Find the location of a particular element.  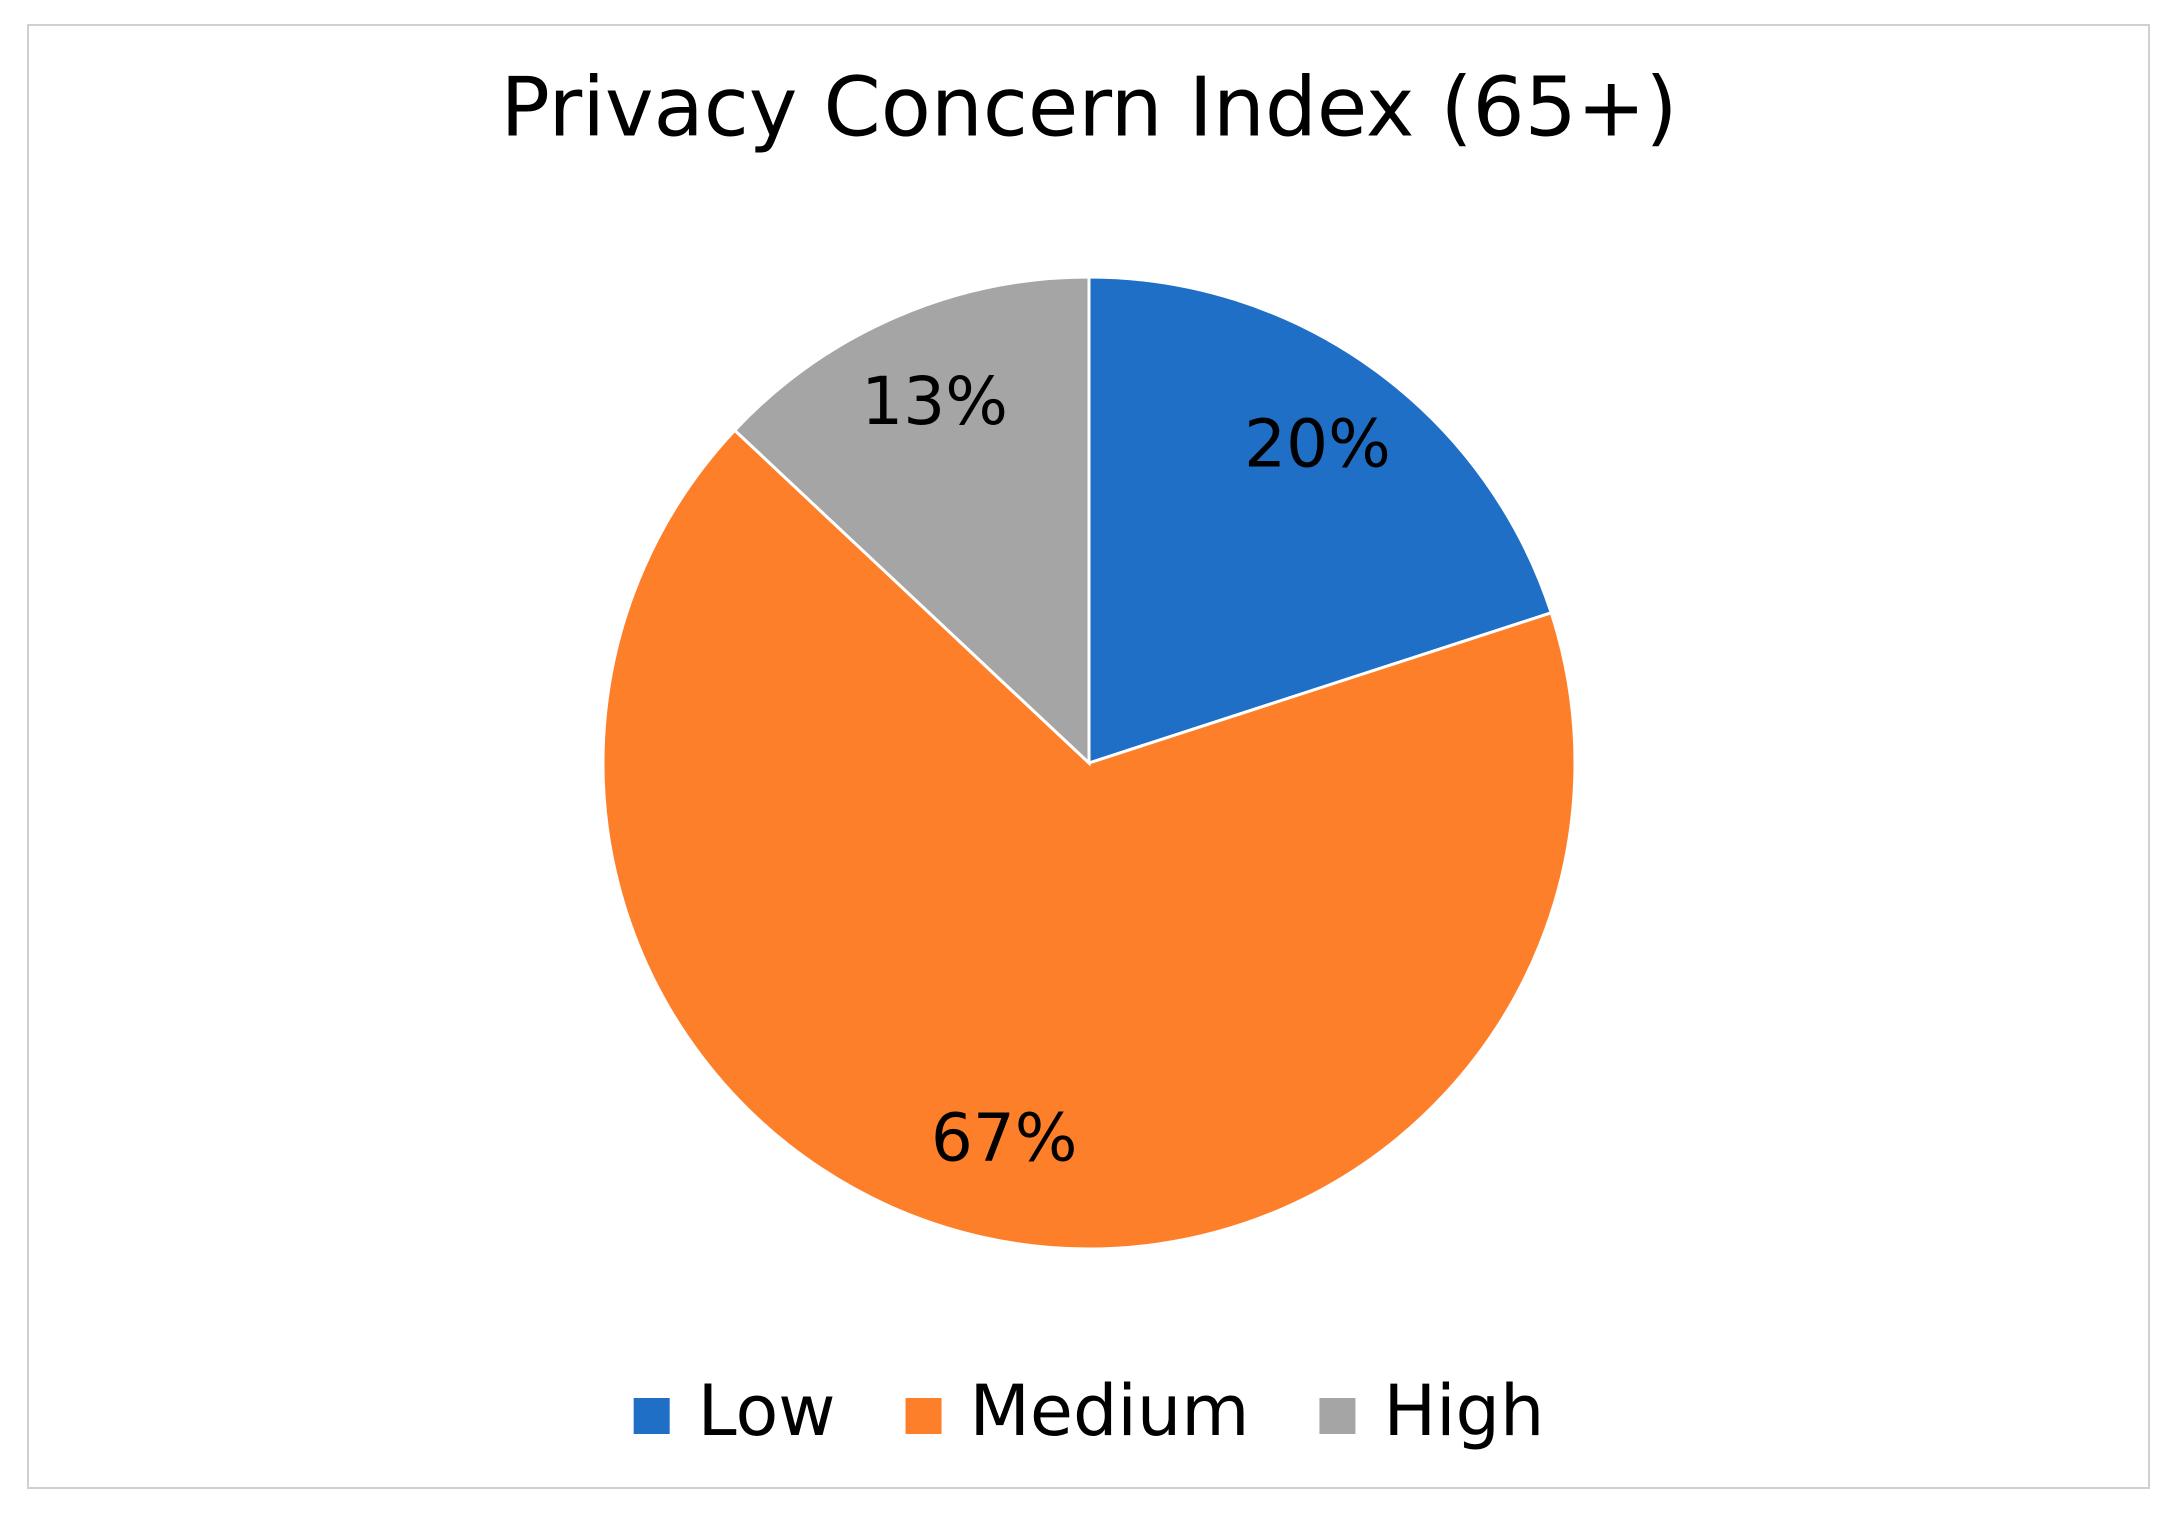

legend-label: High is located at coordinates (1463, 1411).